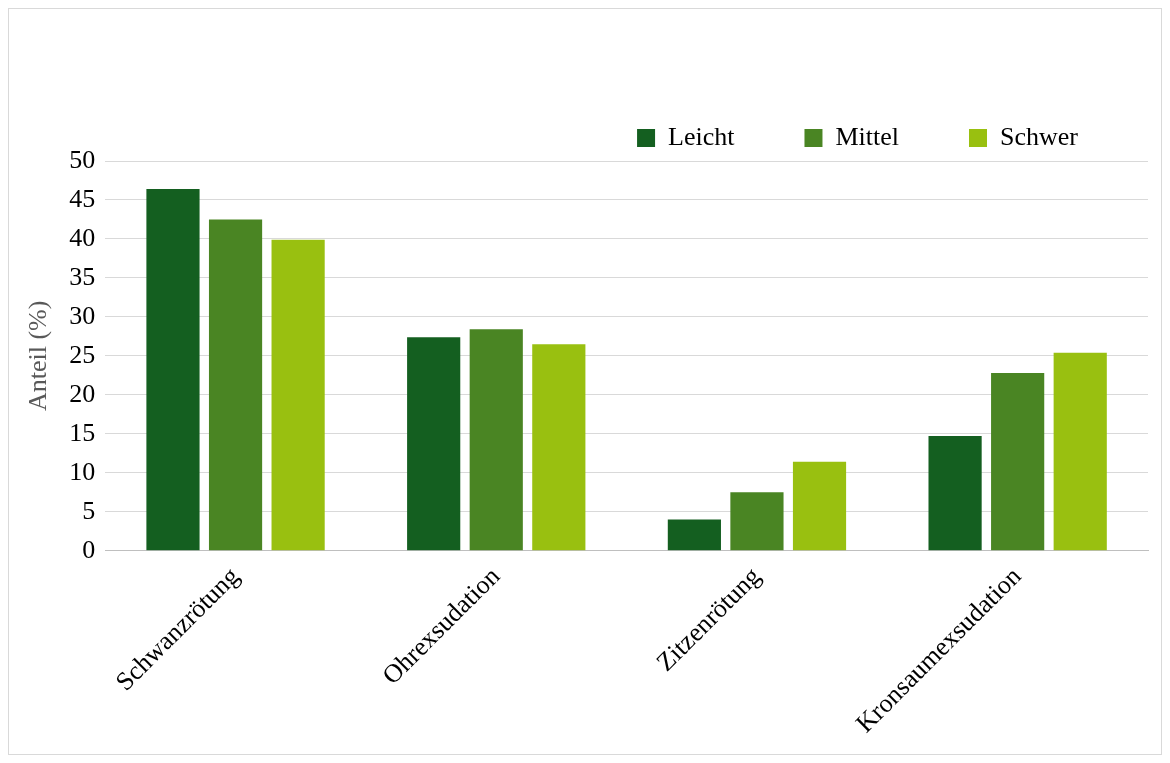 The width and height of the screenshot is (1170, 763). Describe the element at coordinates (1039, 136) in the screenshot. I see `legend-label: Schwer` at that location.